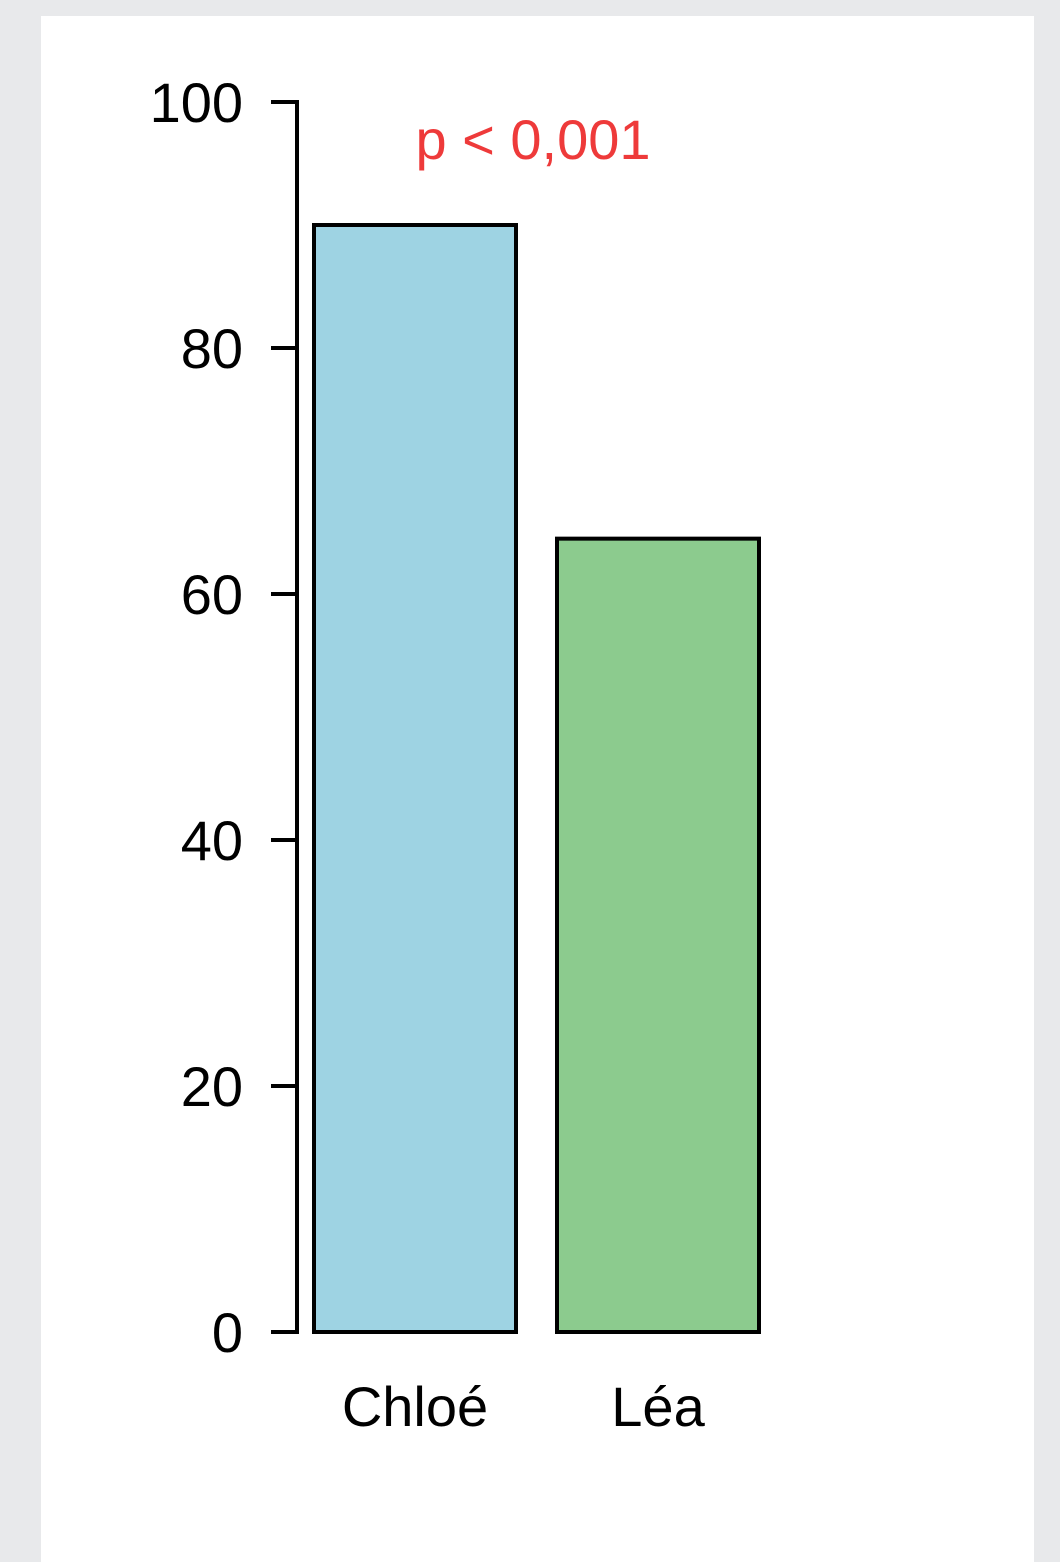  Describe the element at coordinates (524, 1406) in the screenshot. I see `x-axis-labels: Chloé Léa` at that location.